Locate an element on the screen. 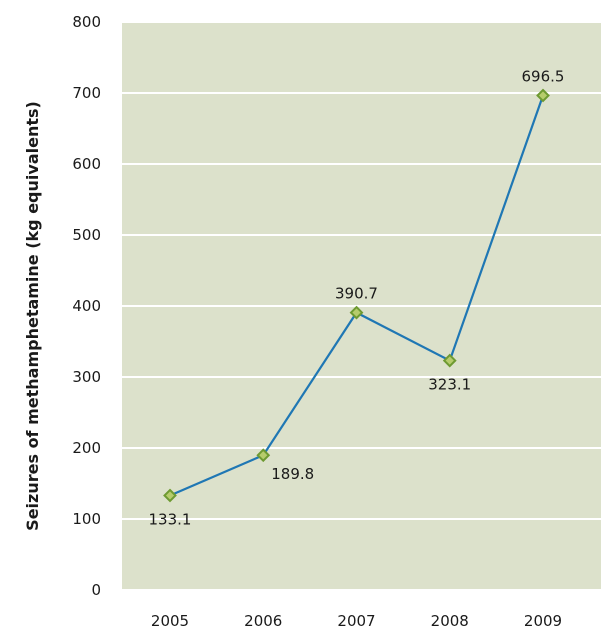 The height and width of the screenshot is (633, 601). data-label: 189.8 is located at coordinates (292, 474).